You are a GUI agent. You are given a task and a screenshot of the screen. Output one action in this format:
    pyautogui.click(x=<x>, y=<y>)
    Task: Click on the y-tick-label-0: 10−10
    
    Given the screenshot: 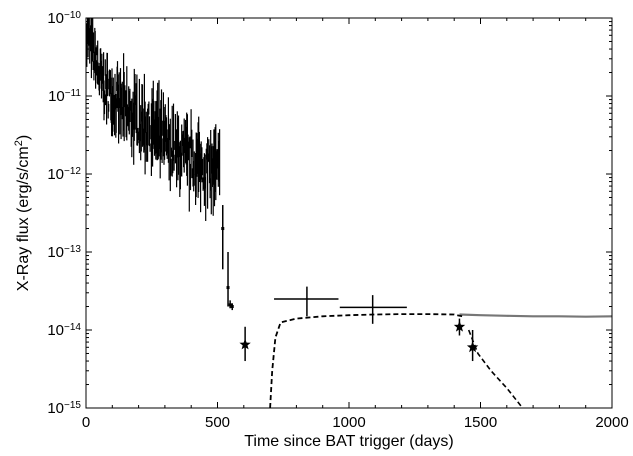 What is the action you would take?
    pyautogui.click(x=64, y=19)
    